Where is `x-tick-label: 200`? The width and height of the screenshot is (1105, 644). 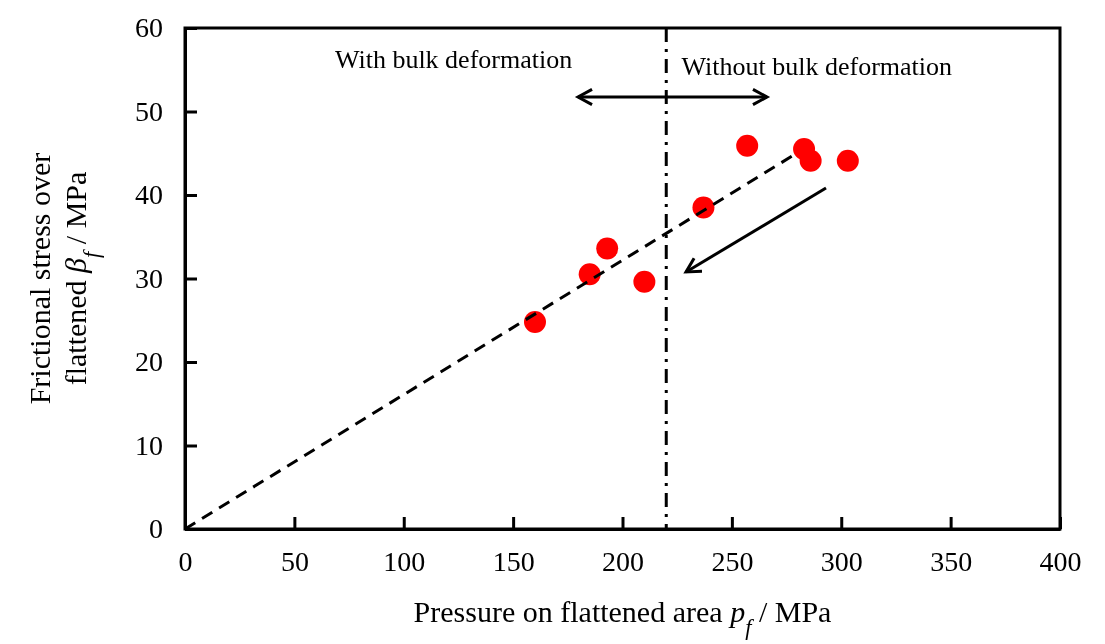 x-tick-label: 200 is located at coordinates (623, 561).